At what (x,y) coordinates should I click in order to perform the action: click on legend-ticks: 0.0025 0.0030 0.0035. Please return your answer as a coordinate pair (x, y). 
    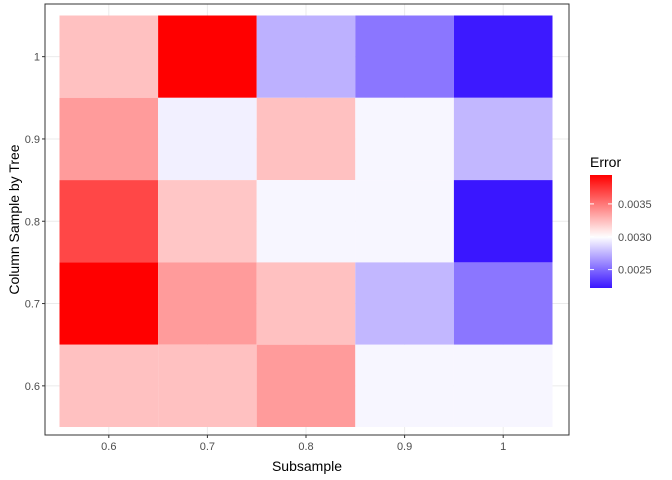
    Looking at the image, I should click on (621, 238).